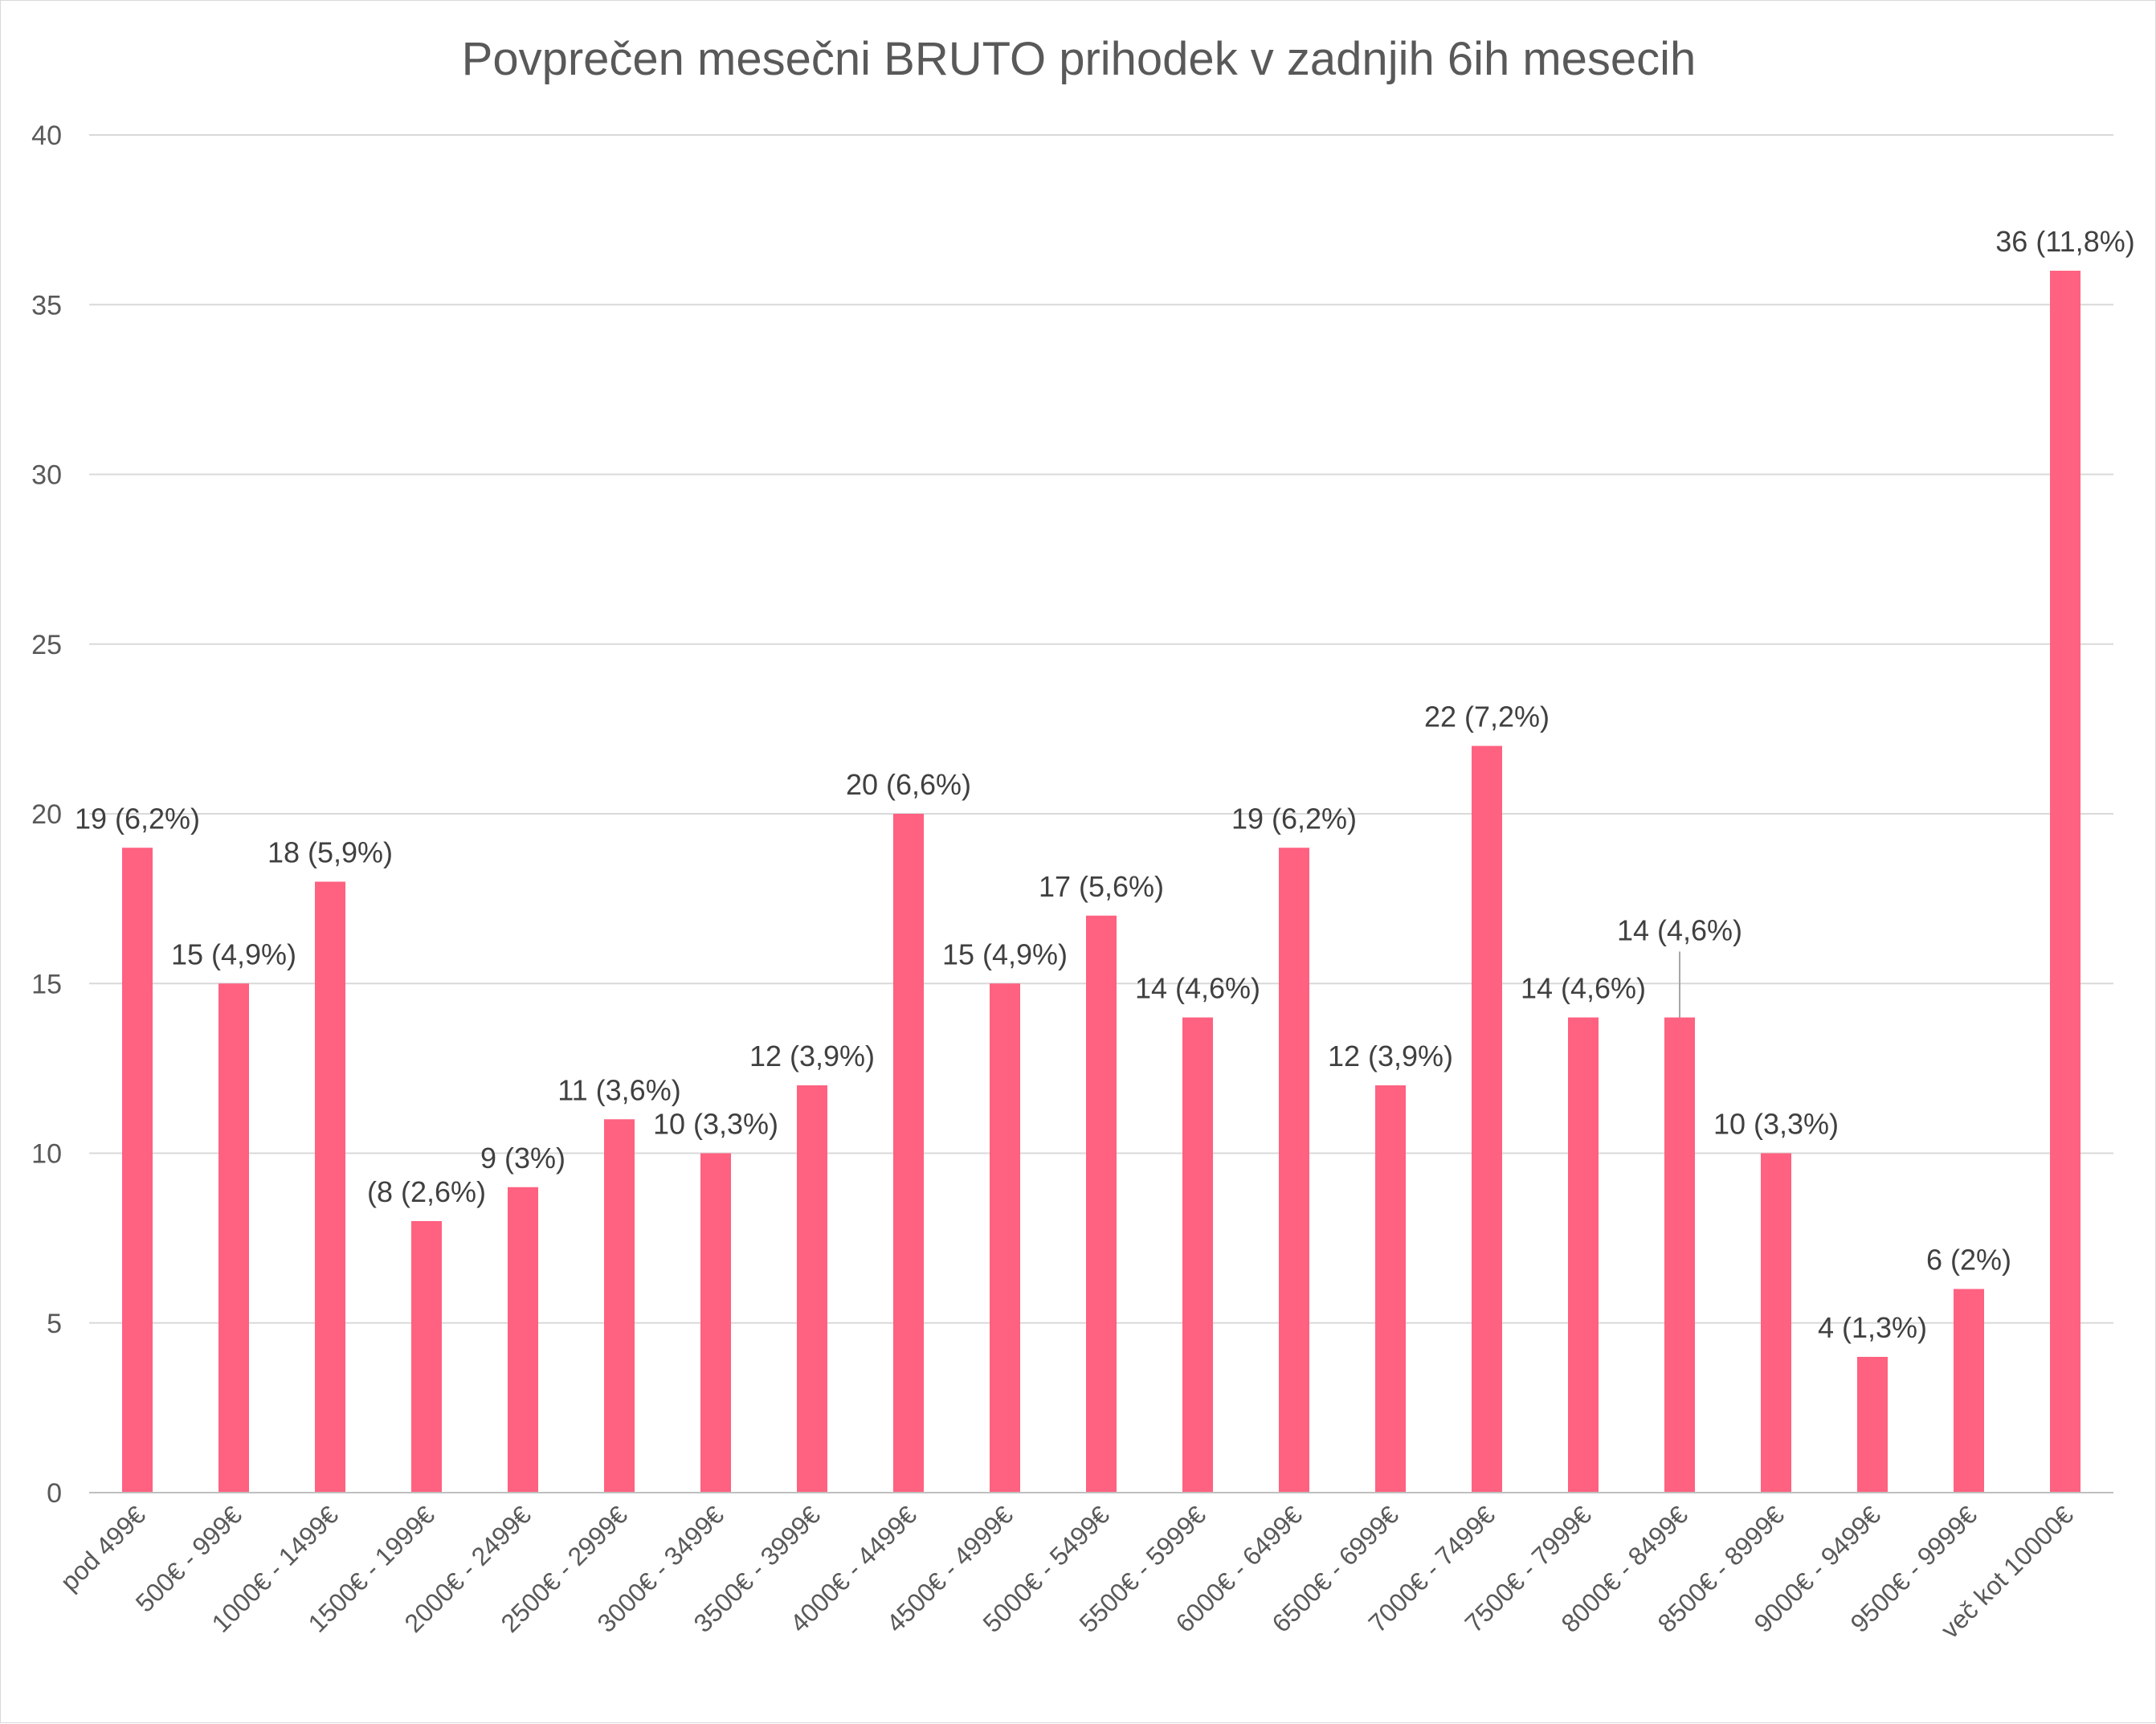 This screenshot has width=2156, height=1724. What do you see at coordinates (2064, 241) in the screenshot?
I see `data-label: 36 (11,8%)` at bounding box center [2064, 241].